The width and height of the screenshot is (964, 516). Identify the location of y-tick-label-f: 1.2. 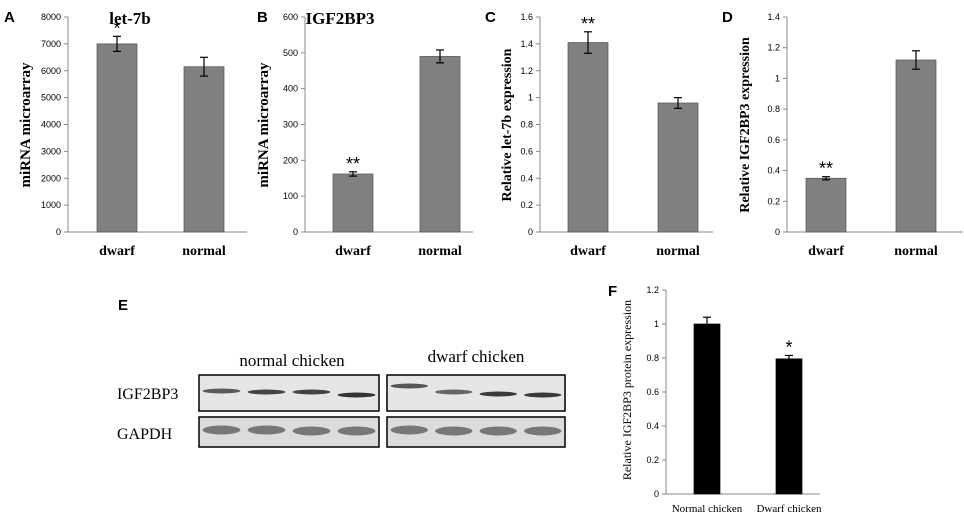
(652, 290).